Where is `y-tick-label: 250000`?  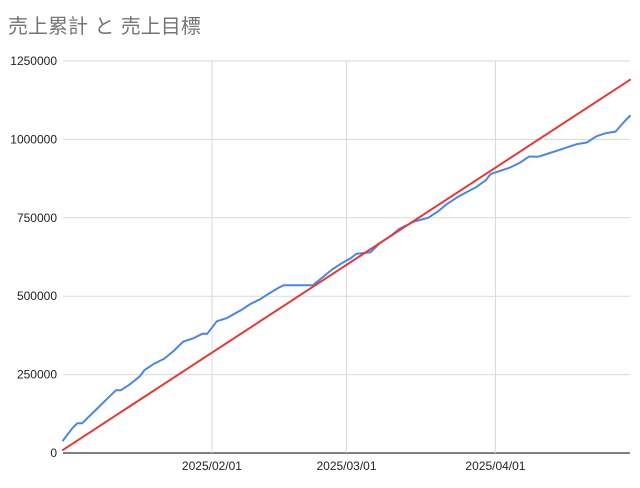
y-tick-label: 250000 is located at coordinates (37, 375).